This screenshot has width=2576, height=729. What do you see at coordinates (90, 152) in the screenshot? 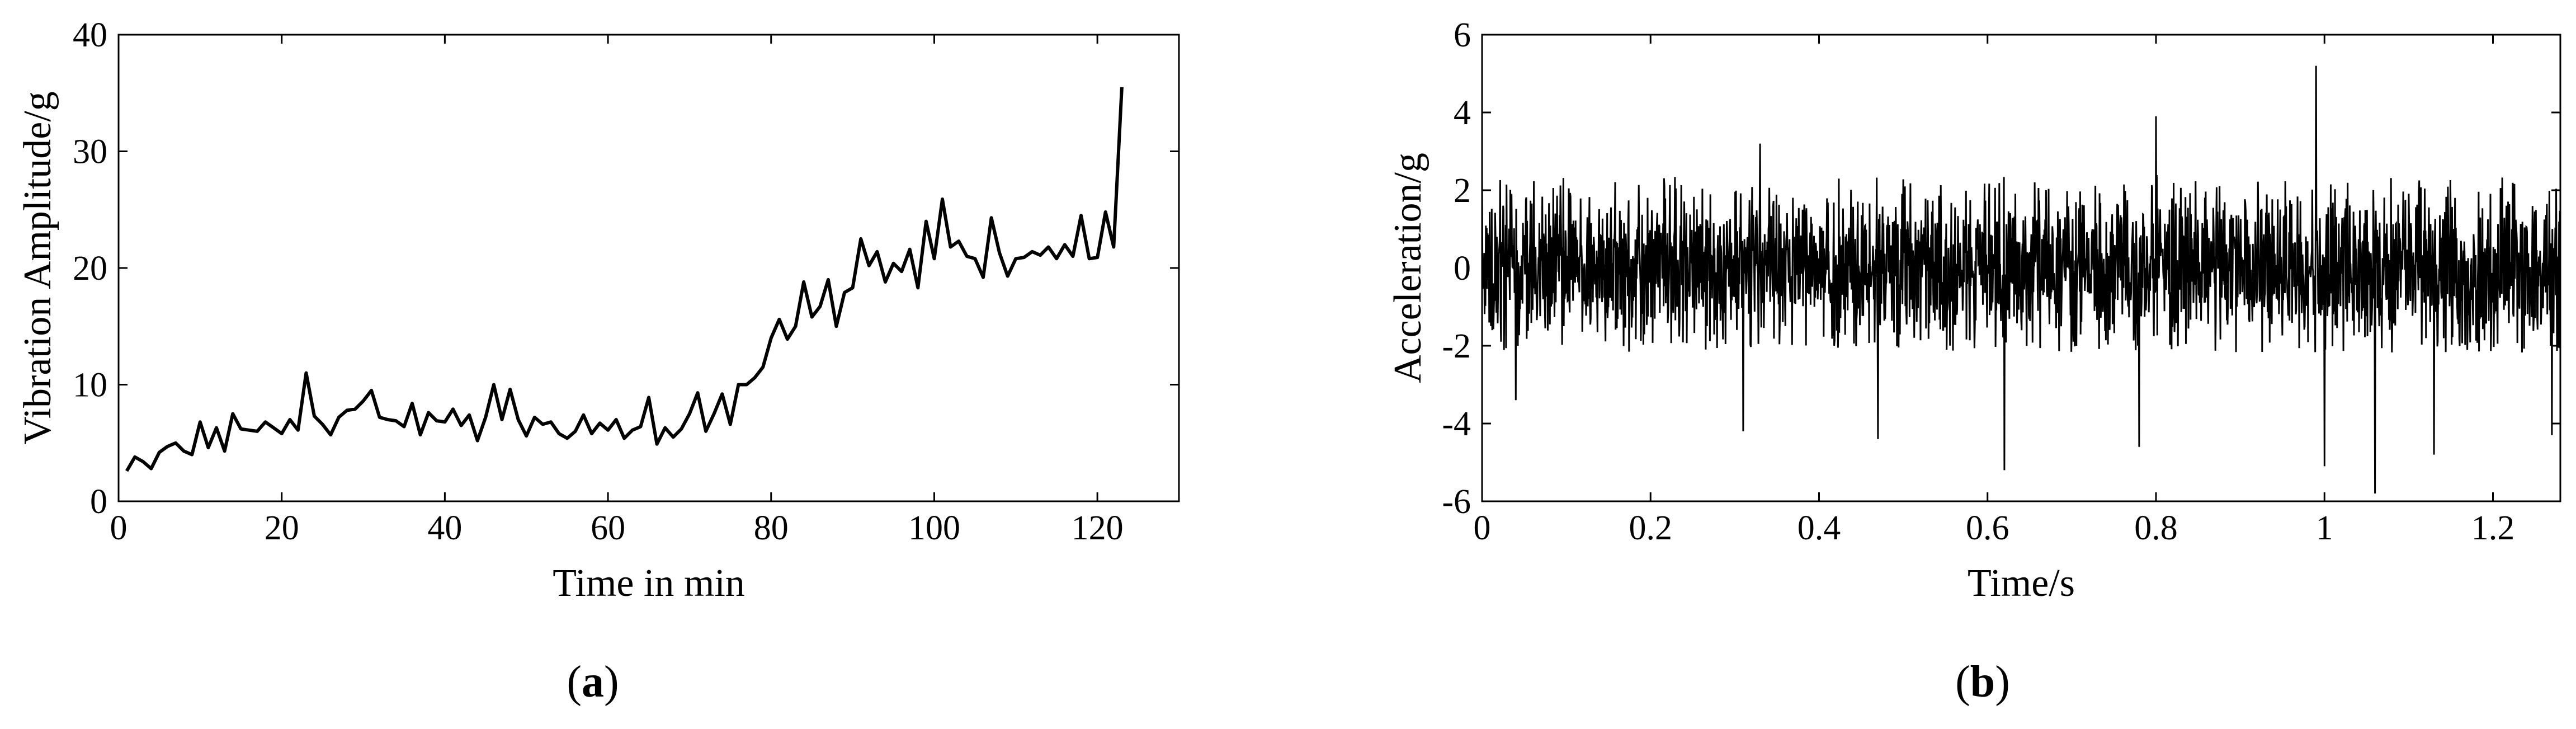
I see `y-tick-label: 30` at bounding box center [90, 152].